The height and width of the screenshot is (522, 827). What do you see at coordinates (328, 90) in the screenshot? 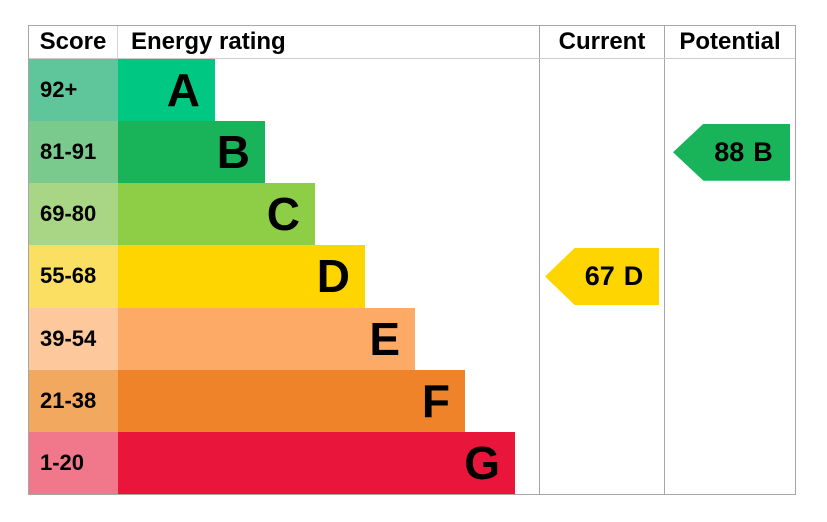
I see `band-bar-cell: A` at bounding box center [328, 90].